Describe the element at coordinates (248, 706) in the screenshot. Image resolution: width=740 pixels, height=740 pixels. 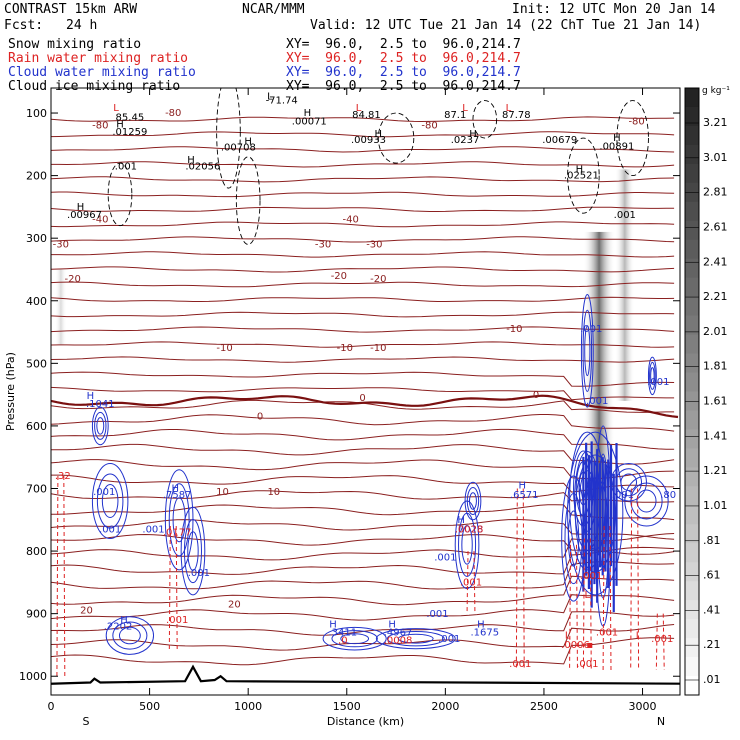
I see `x-tick-label: 1000` at that location.